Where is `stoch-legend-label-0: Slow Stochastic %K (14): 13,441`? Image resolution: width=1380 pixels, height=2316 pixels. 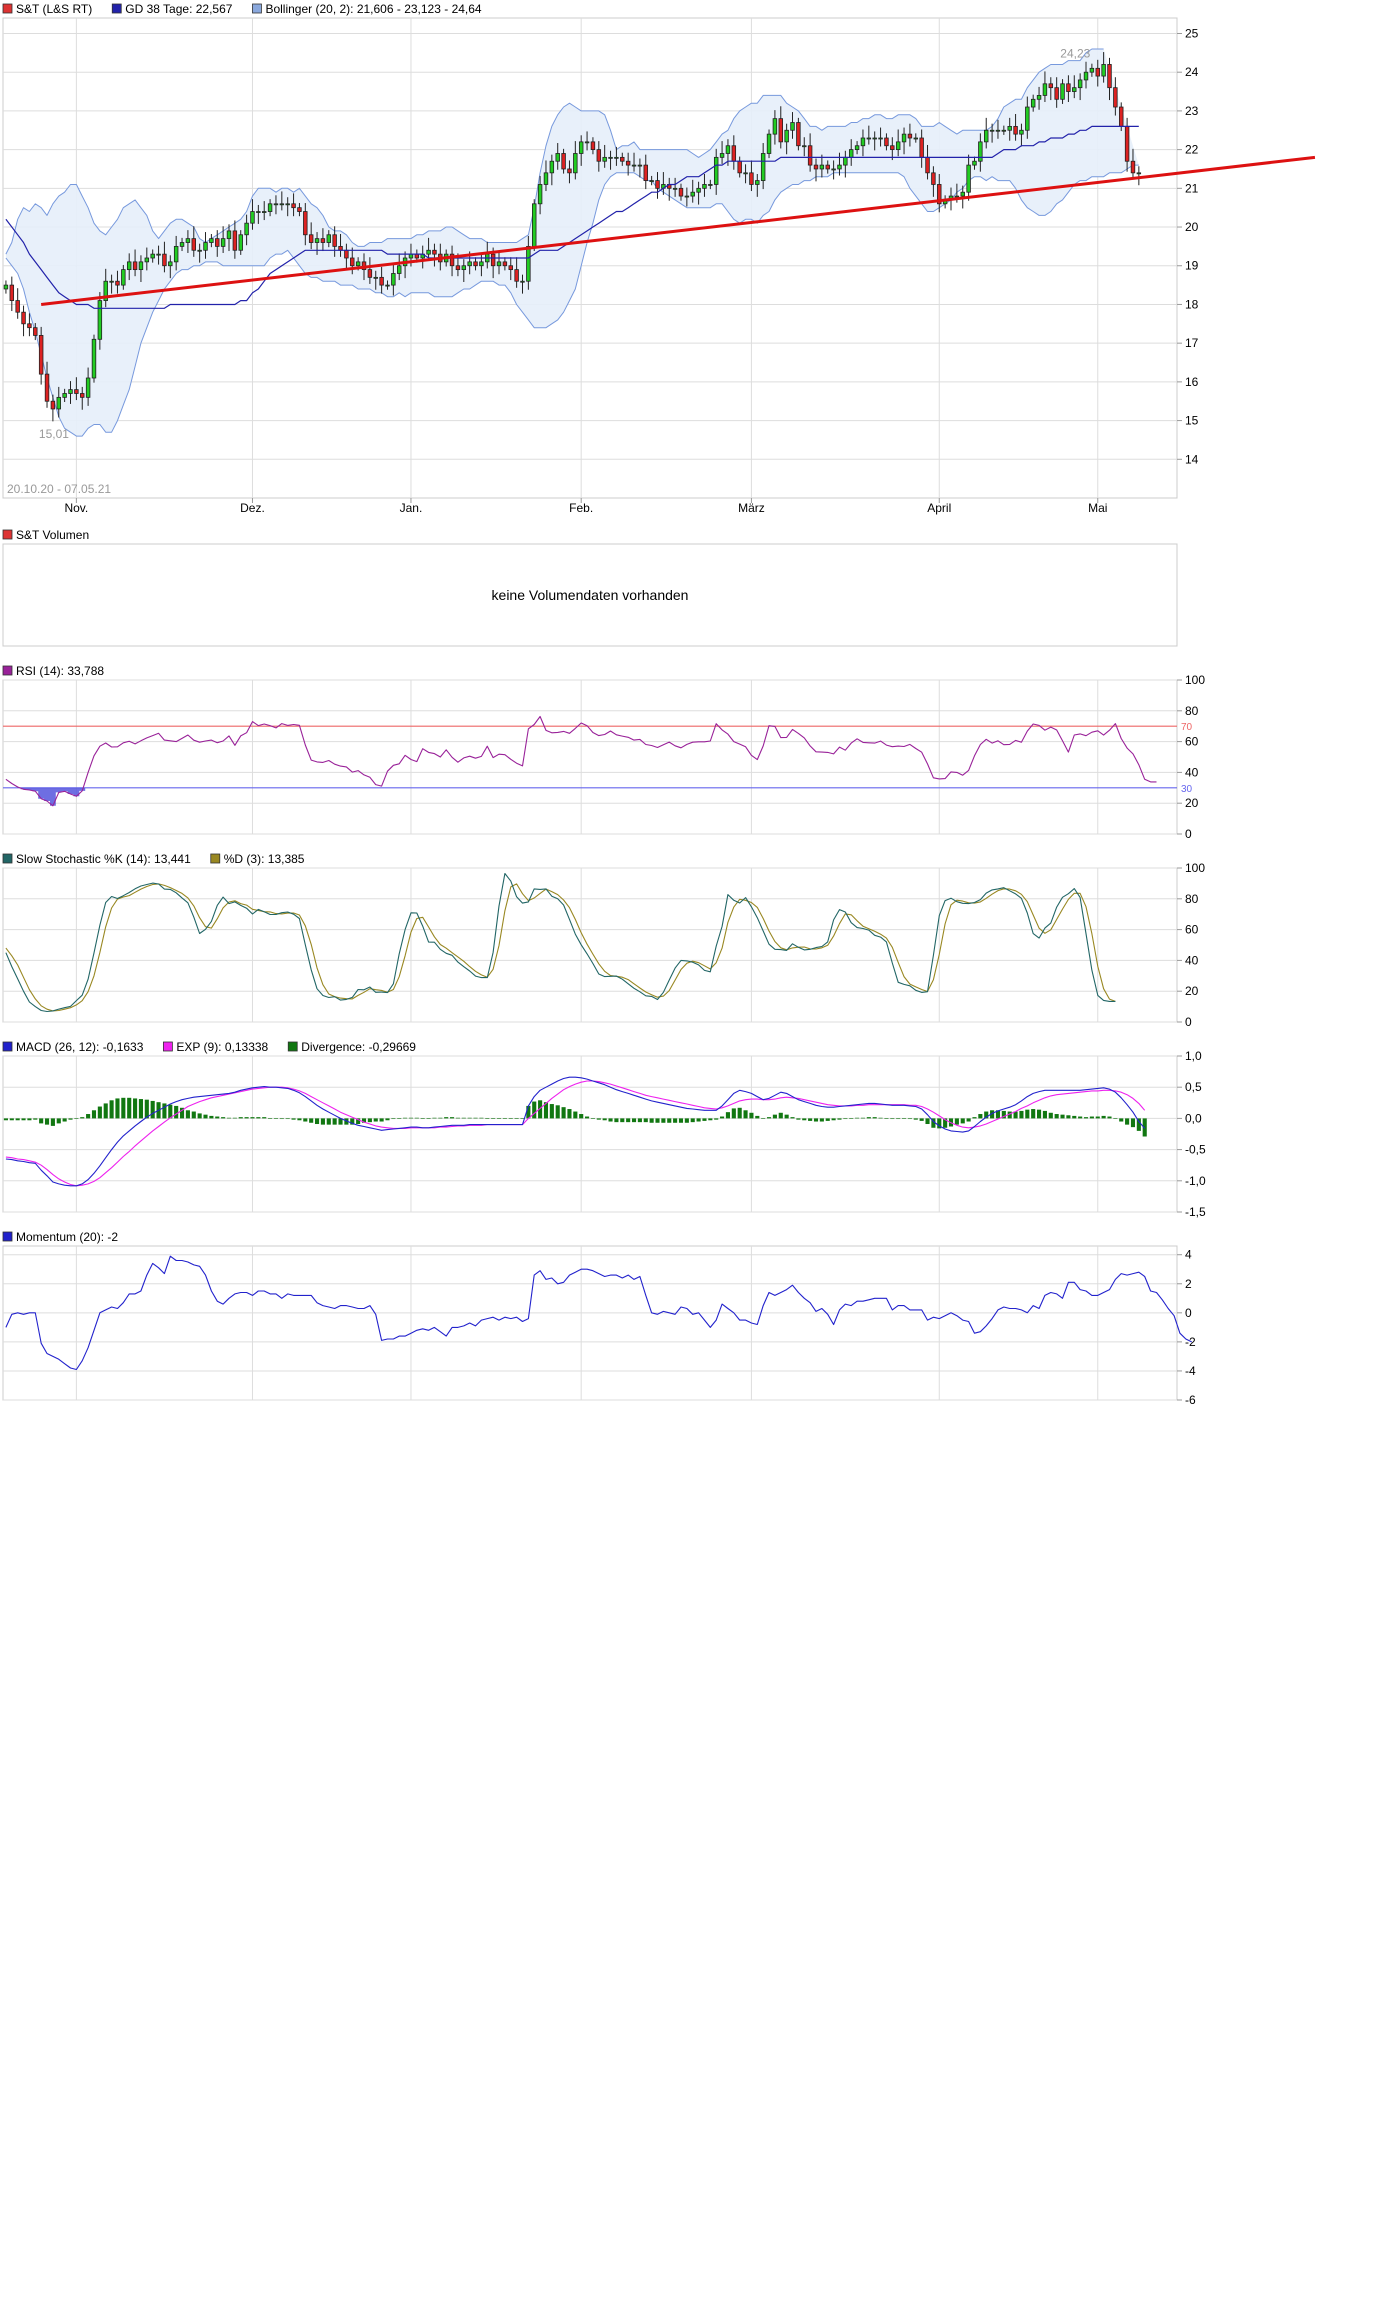
stoch-legend-label-0: Slow Stochastic %K (14): 13,441 is located at coordinates (103, 859).